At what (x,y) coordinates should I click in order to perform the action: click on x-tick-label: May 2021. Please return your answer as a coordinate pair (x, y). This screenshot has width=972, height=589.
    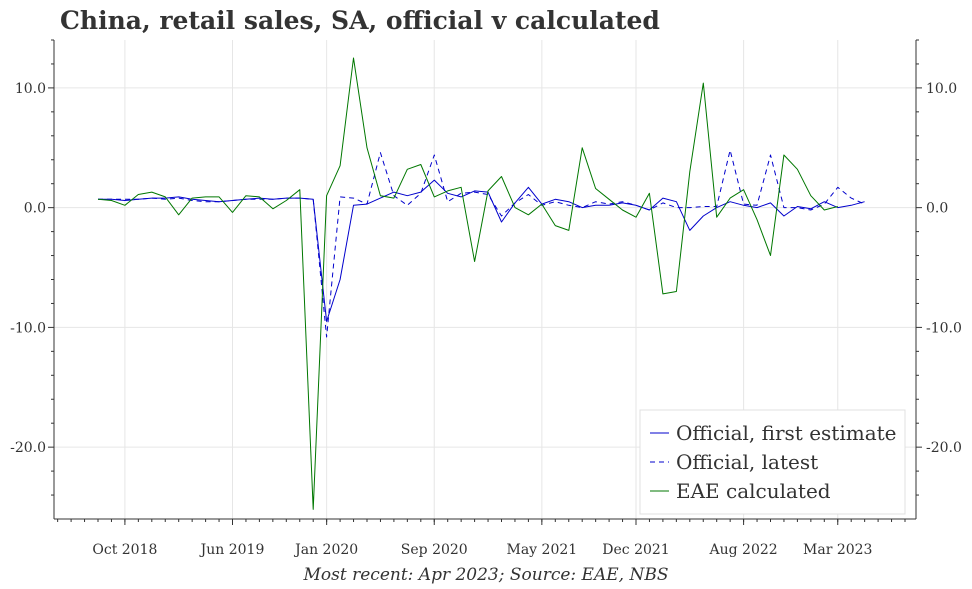
    Looking at the image, I should click on (542, 550).